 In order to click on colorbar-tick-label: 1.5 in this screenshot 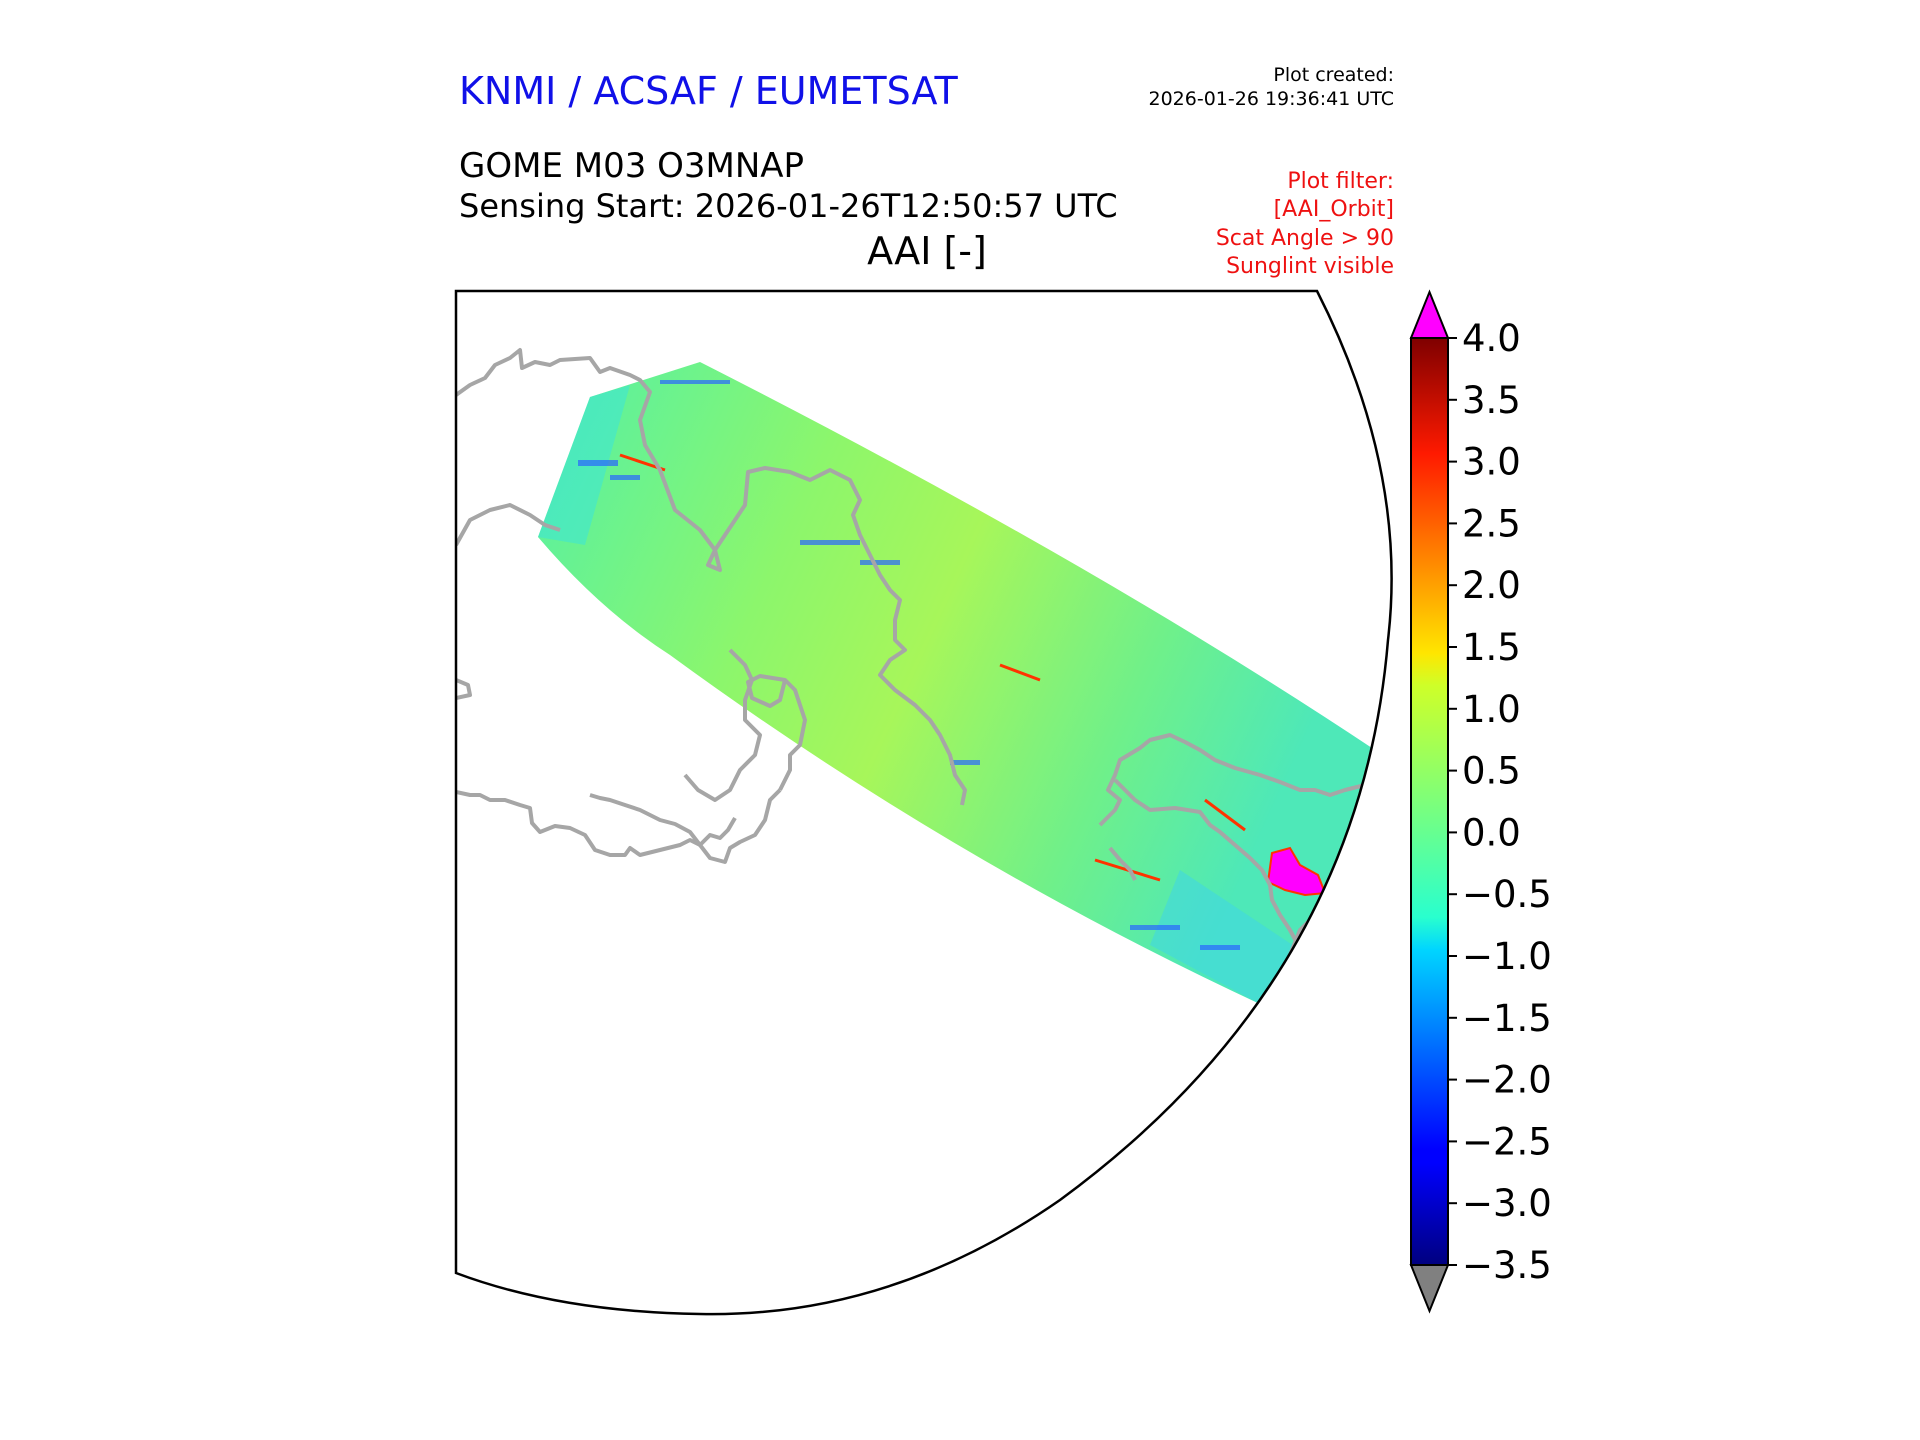, I will do `click(1491, 647)`.